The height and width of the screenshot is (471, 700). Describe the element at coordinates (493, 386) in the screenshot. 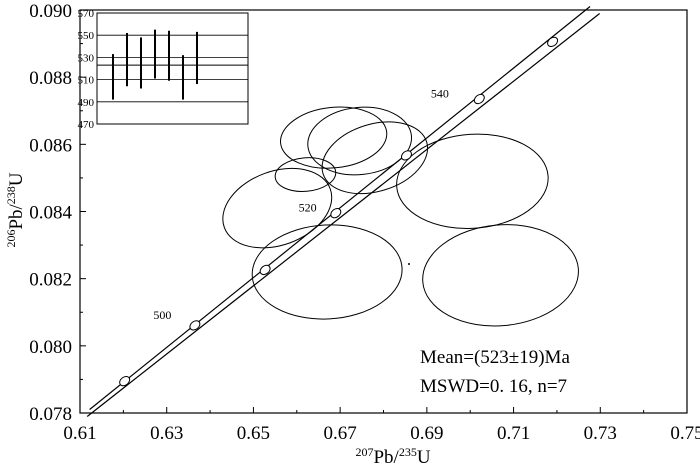

I see `mswd-annotation: MSWD=0. 16, n=7` at that location.